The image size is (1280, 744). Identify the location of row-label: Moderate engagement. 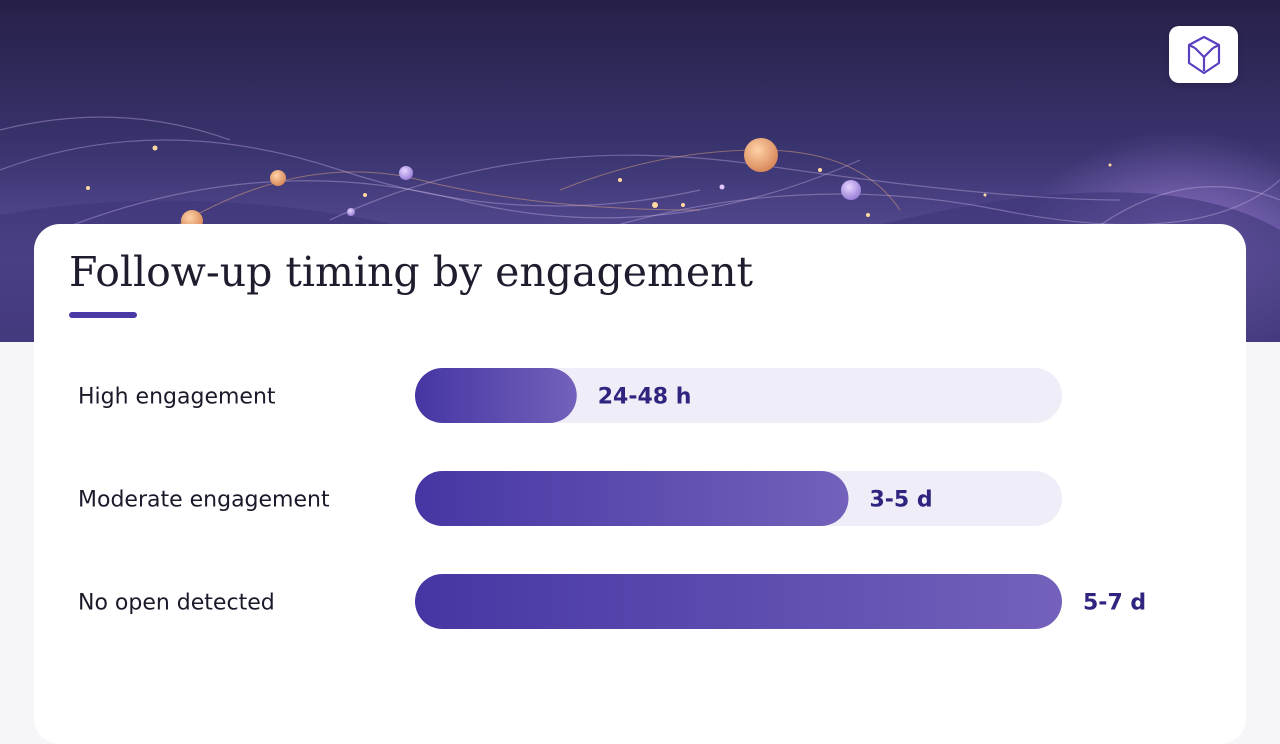
(204, 500).